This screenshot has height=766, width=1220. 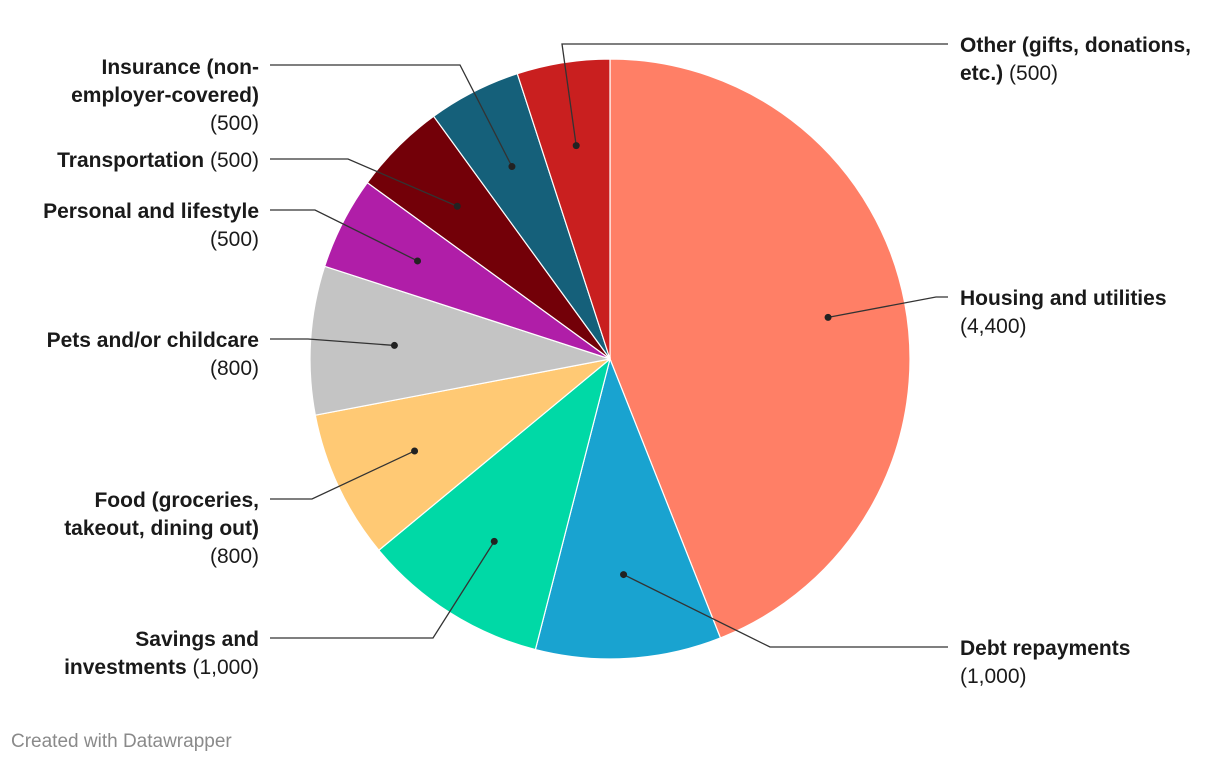 I want to click on slice-debt-repayments, so click(x=628, y=508).